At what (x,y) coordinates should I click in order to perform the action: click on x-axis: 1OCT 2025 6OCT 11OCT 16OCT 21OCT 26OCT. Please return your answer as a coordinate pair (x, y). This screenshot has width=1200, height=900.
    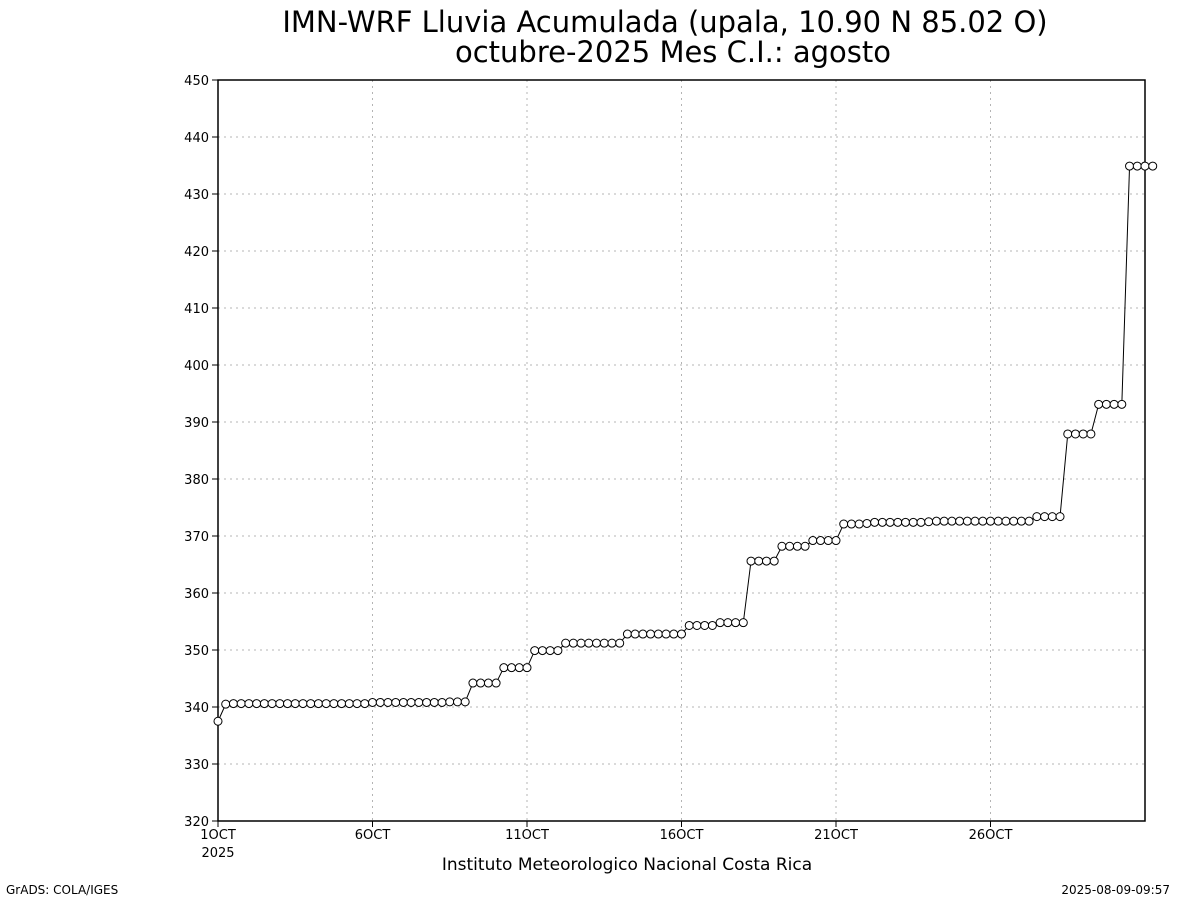
    Looking at the image, I should click on (606, 841).